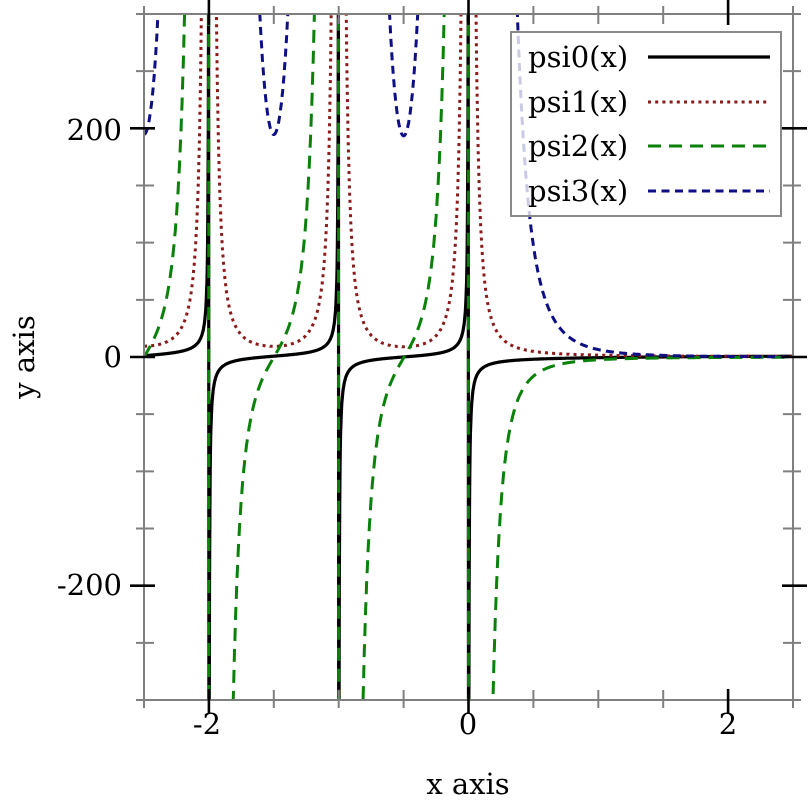 The width and height of the screenshot is (812, 812). I want to click on legend-label-psi3: psi3(x), so click(578, 190).